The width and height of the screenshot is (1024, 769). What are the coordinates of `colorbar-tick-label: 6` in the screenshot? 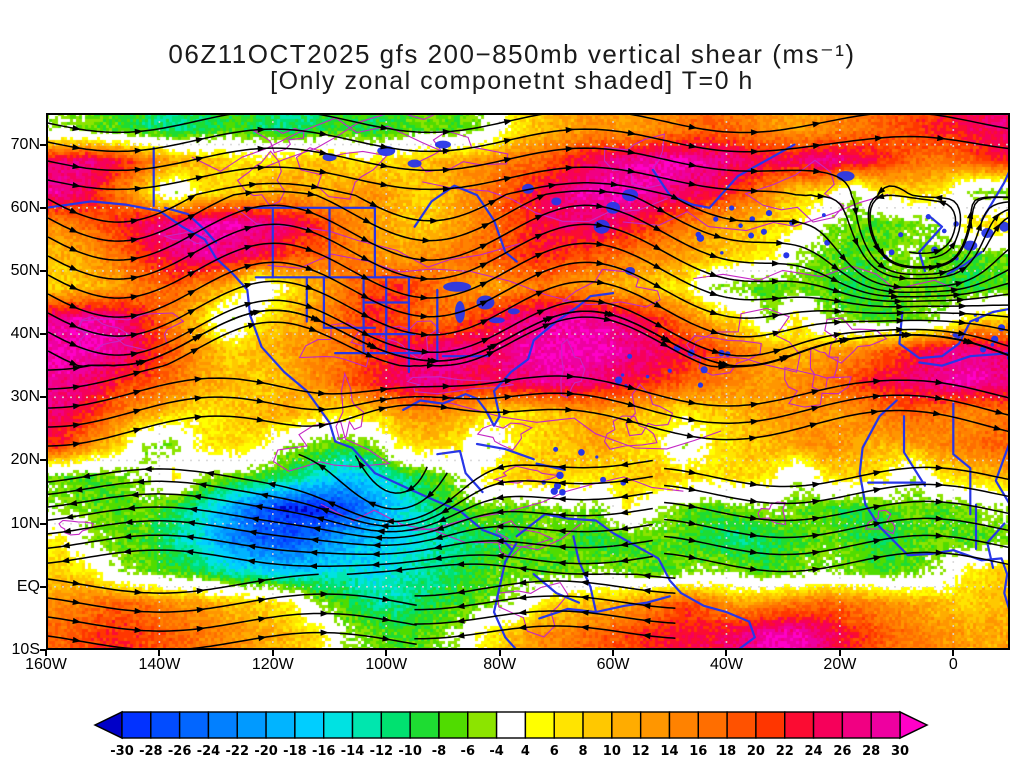 It's located at (554, 751).